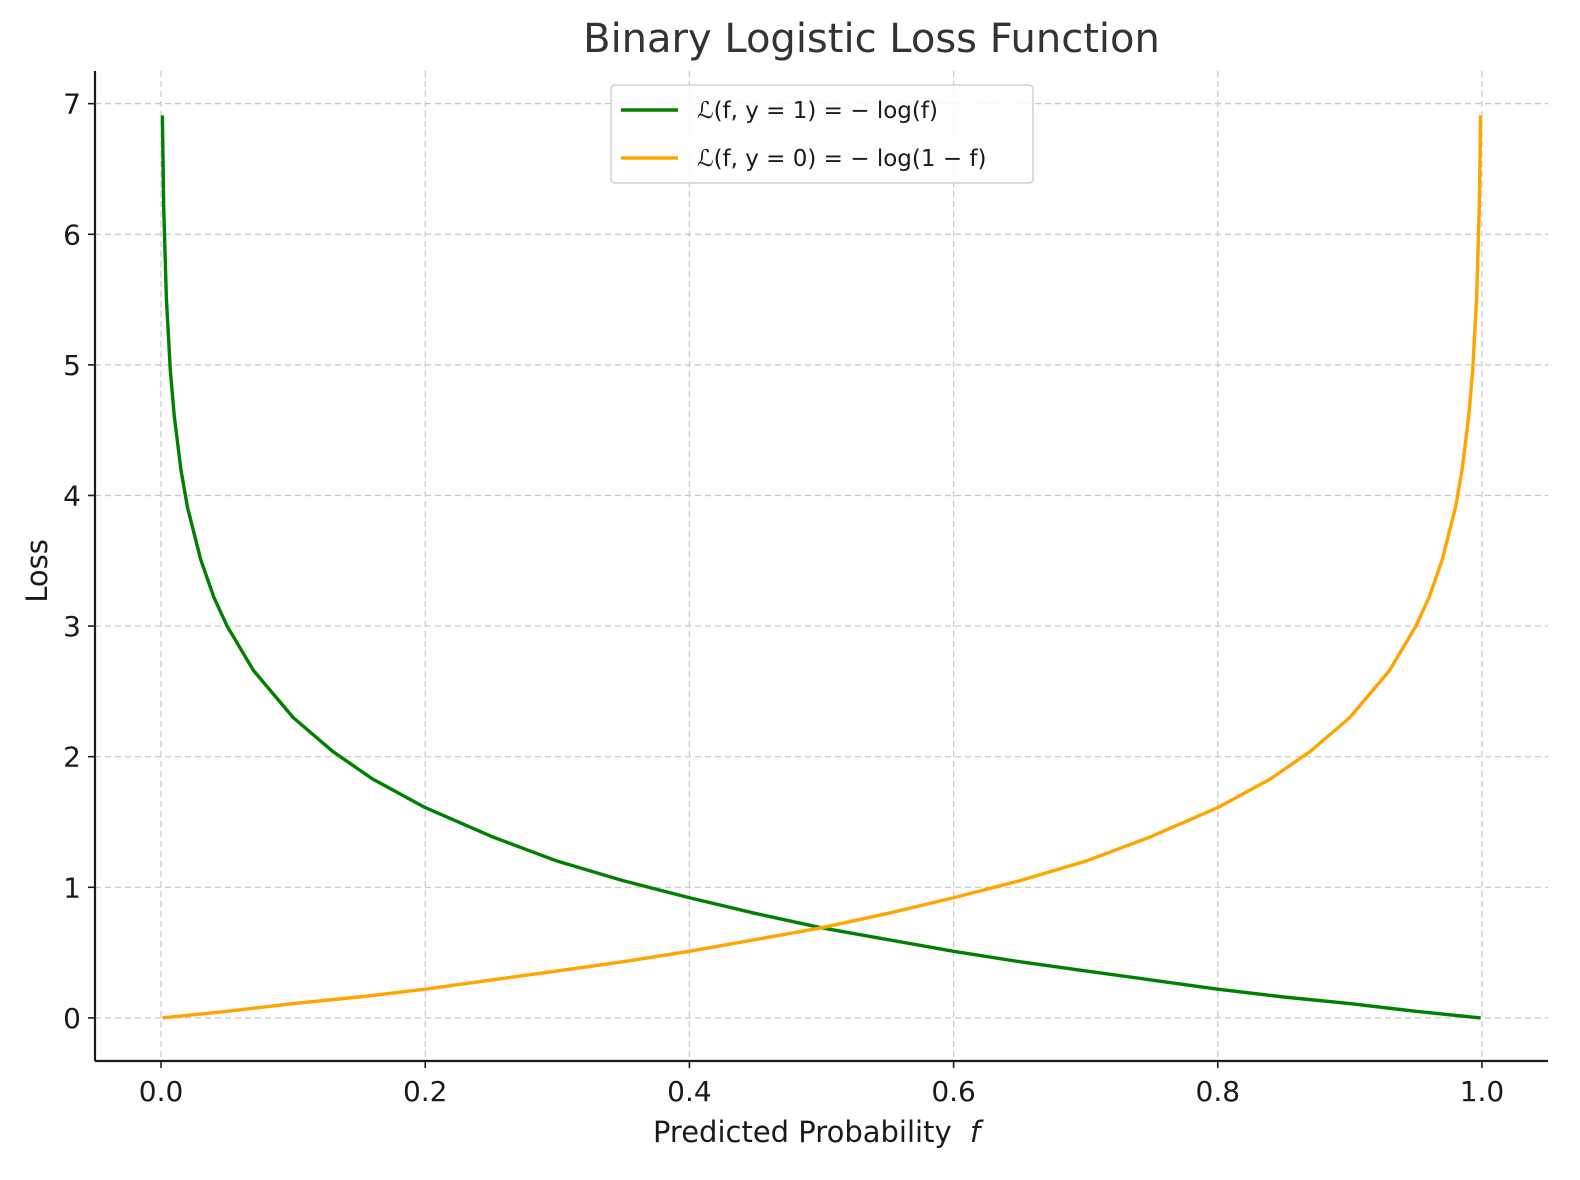 Image resolution: width=1580 pixels, height=1180 pixels. I want to click on x-axis-title-var: f, so click(977, 1132).